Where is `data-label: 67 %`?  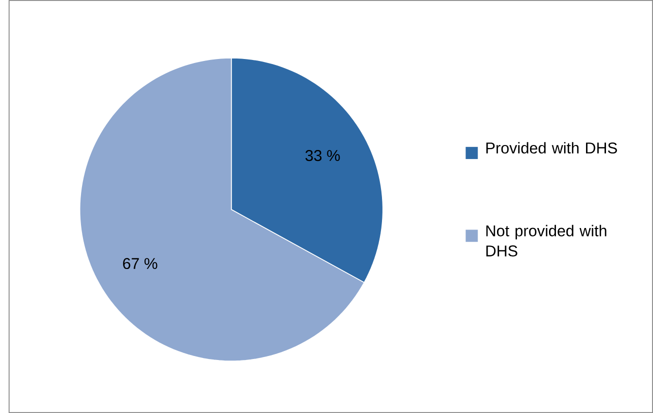
data-label: 67 % is located at coordinates (140, 264).